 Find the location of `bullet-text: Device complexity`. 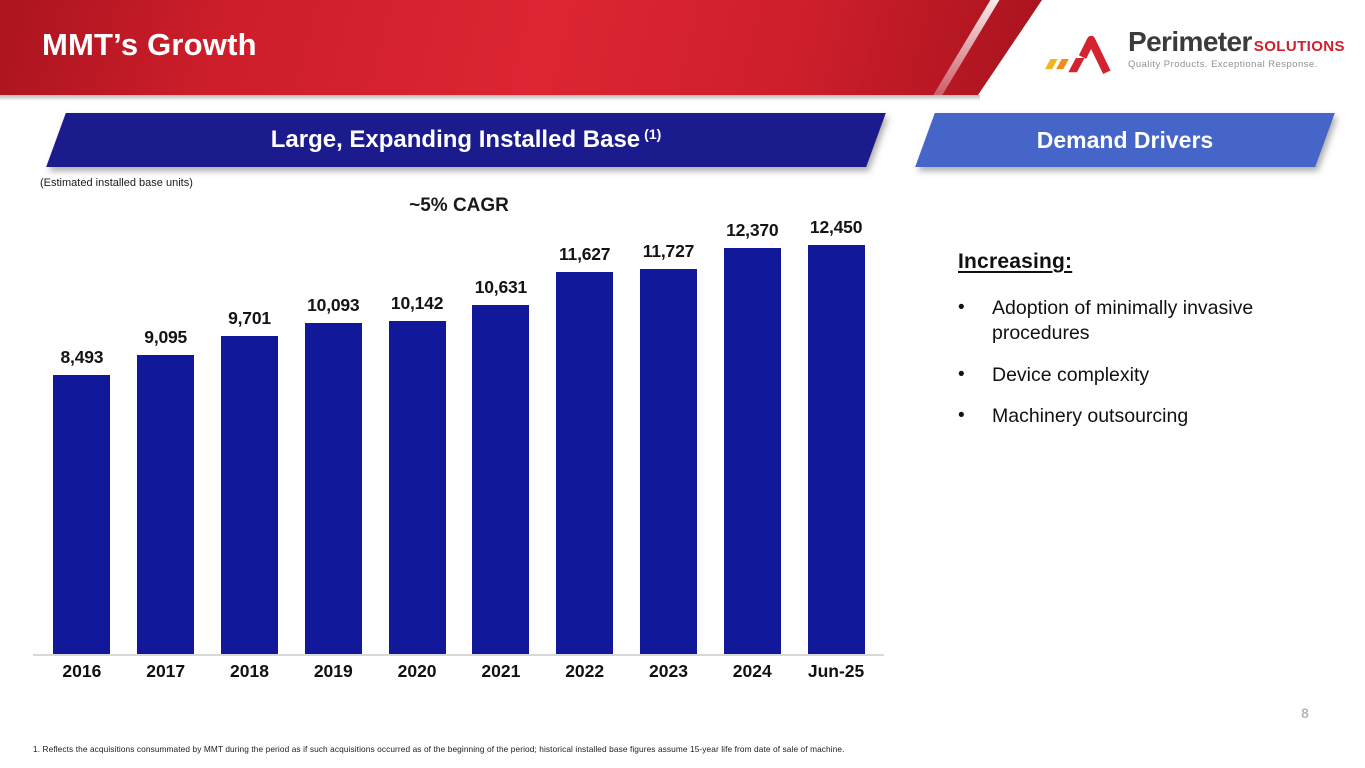

bullet-text: Device complexity is located at coordinates (1071, 374).